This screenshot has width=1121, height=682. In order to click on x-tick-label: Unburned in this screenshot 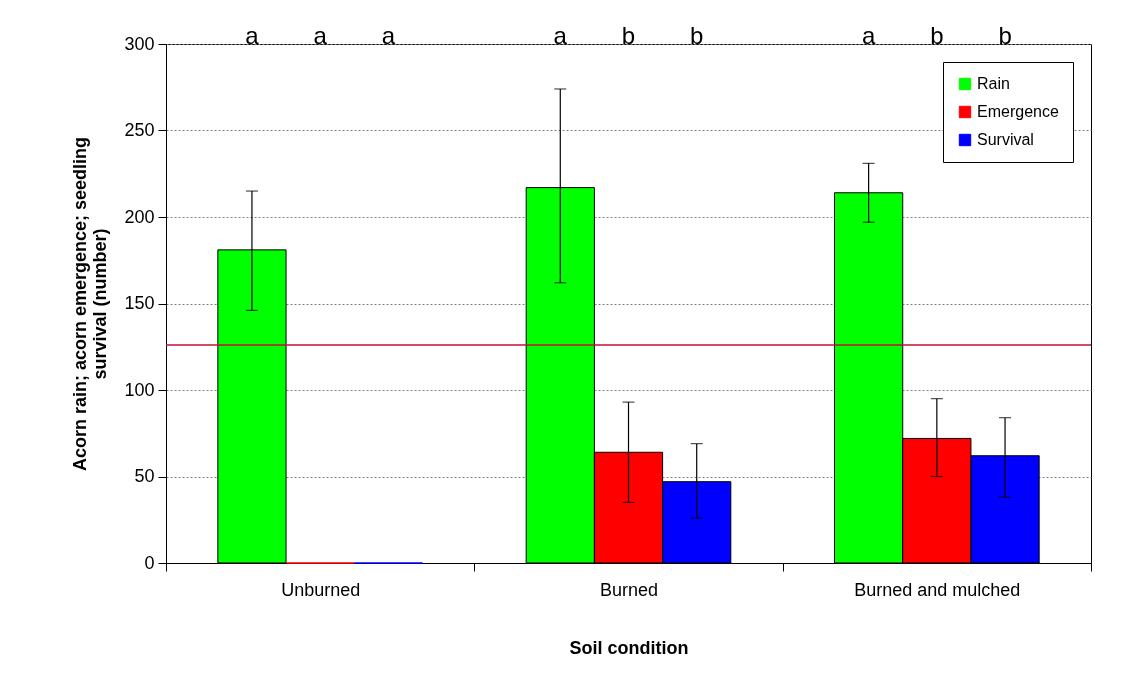, I will do `click(321, 589)`.